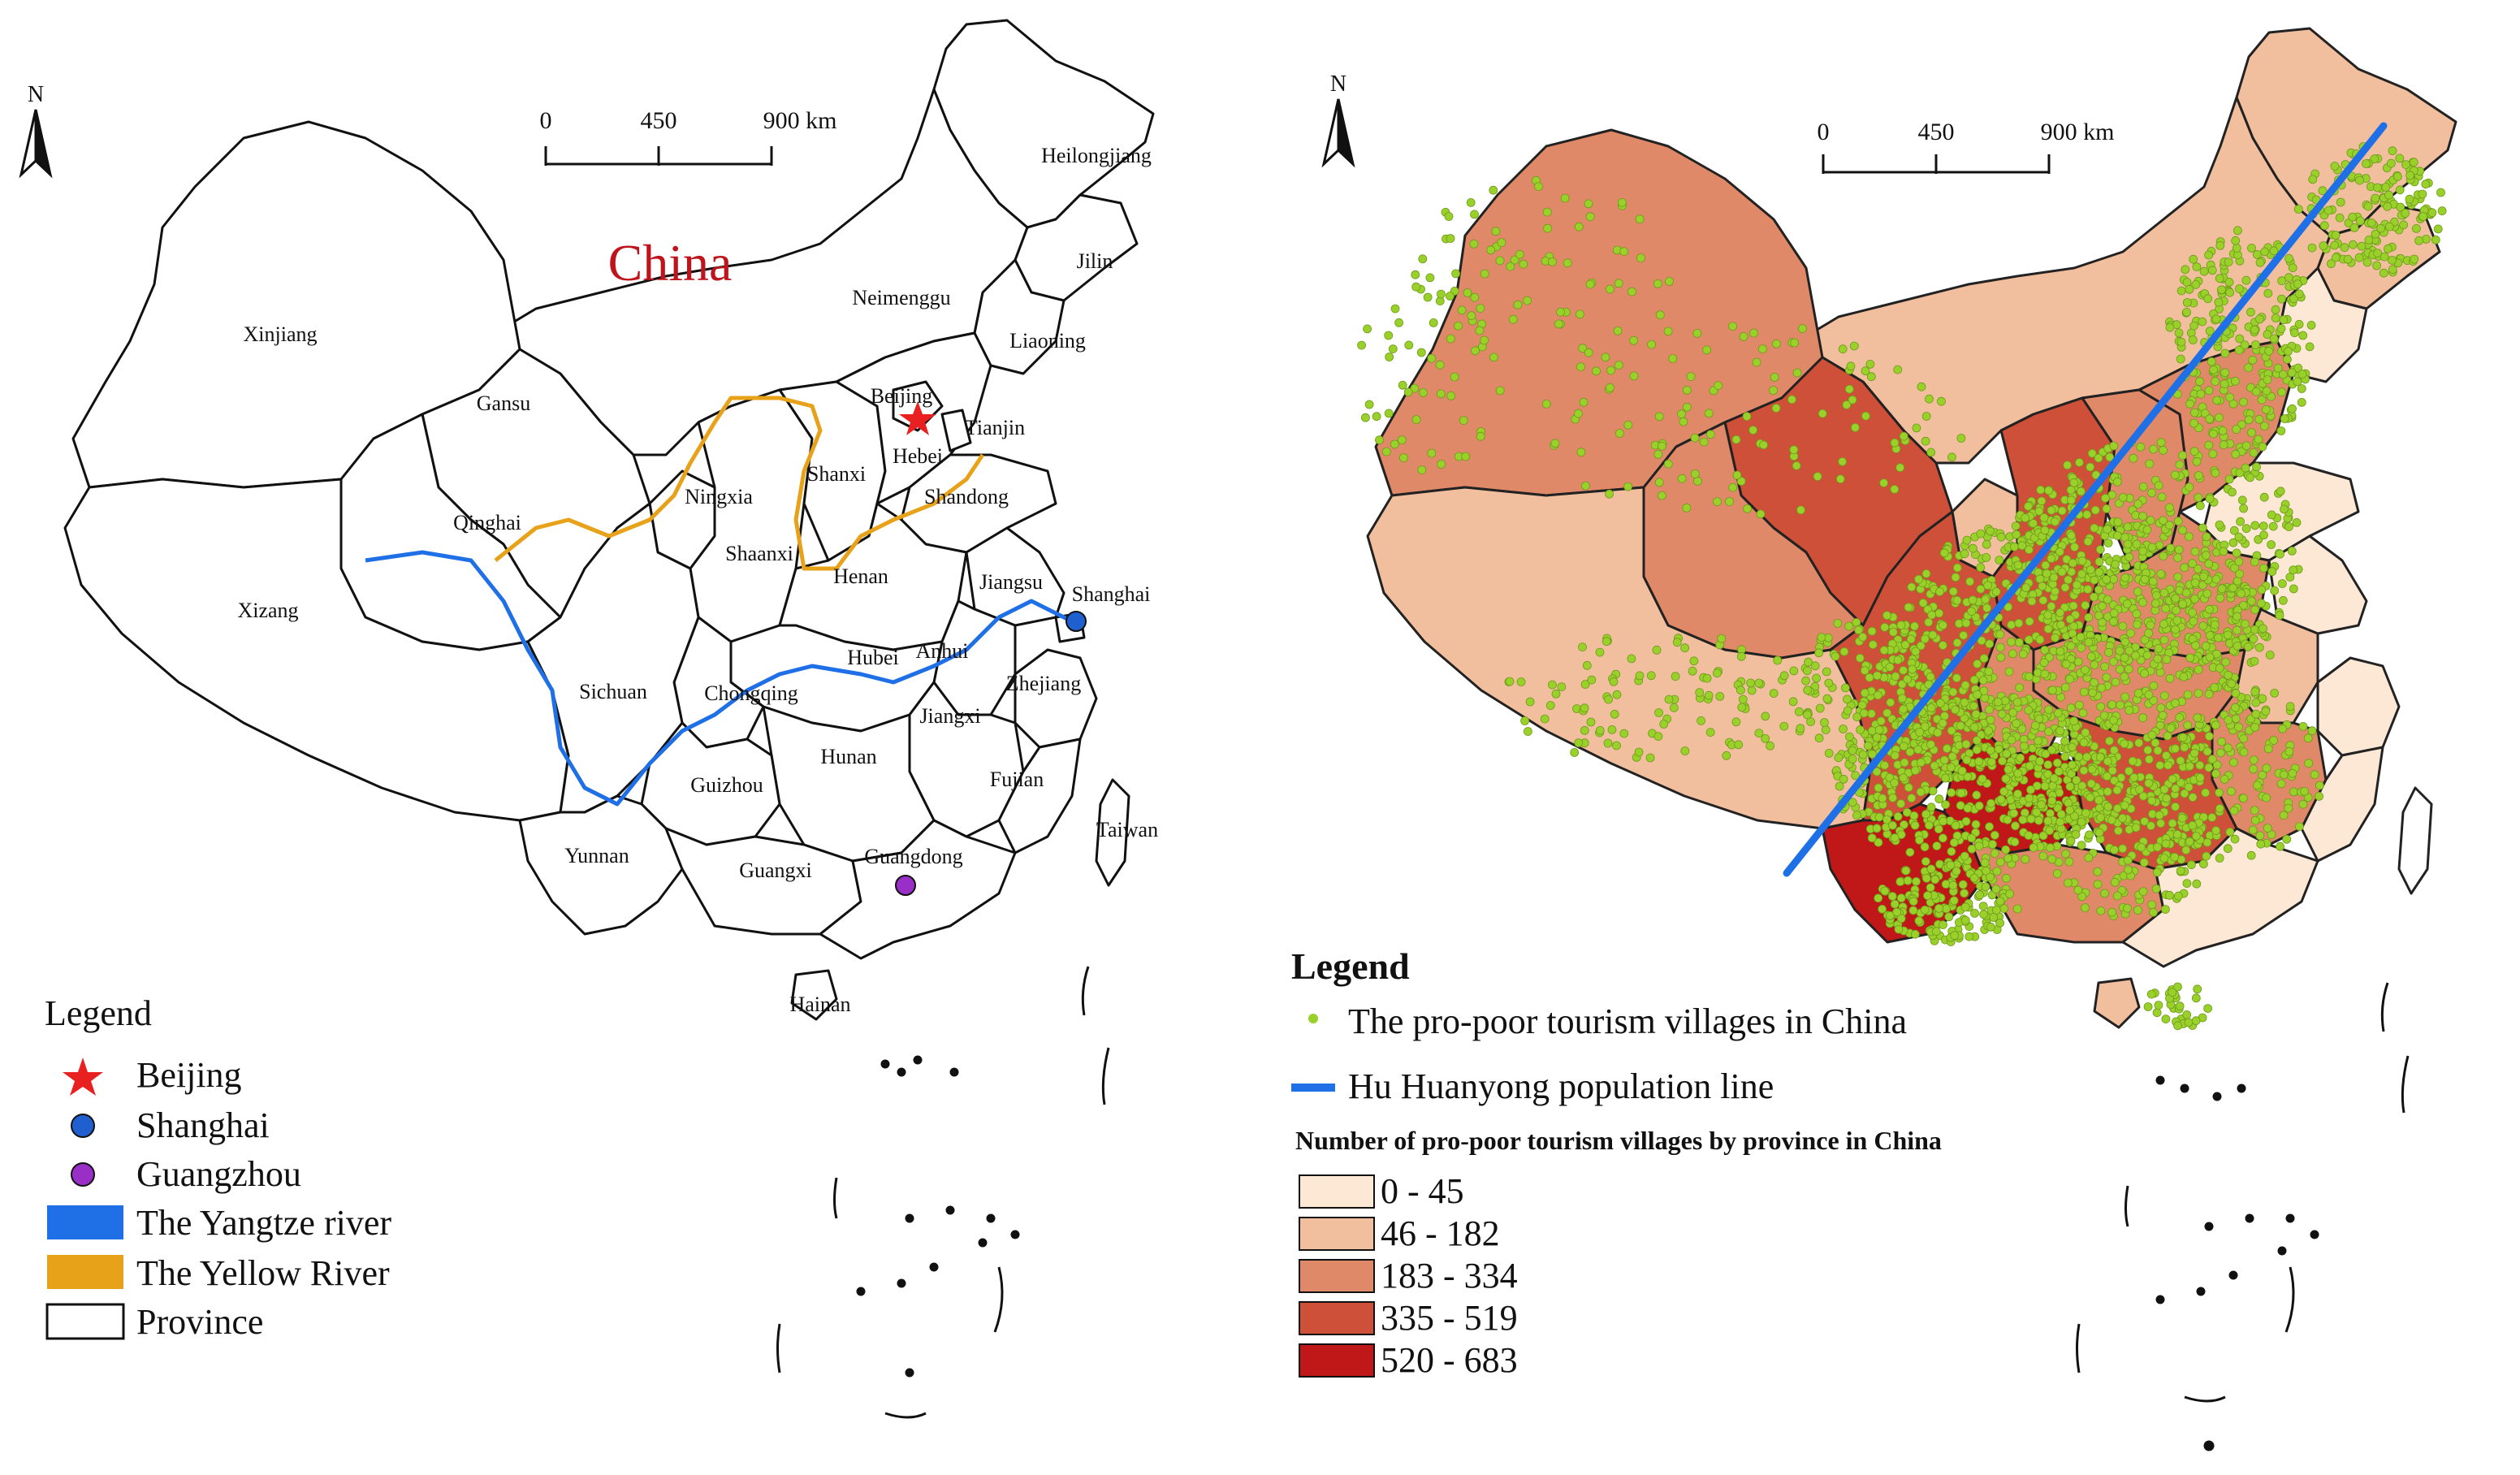  Describe the element at coordinates (1449, 1275) in the screenshot. I see `class-label: 183 - 334` at that location.